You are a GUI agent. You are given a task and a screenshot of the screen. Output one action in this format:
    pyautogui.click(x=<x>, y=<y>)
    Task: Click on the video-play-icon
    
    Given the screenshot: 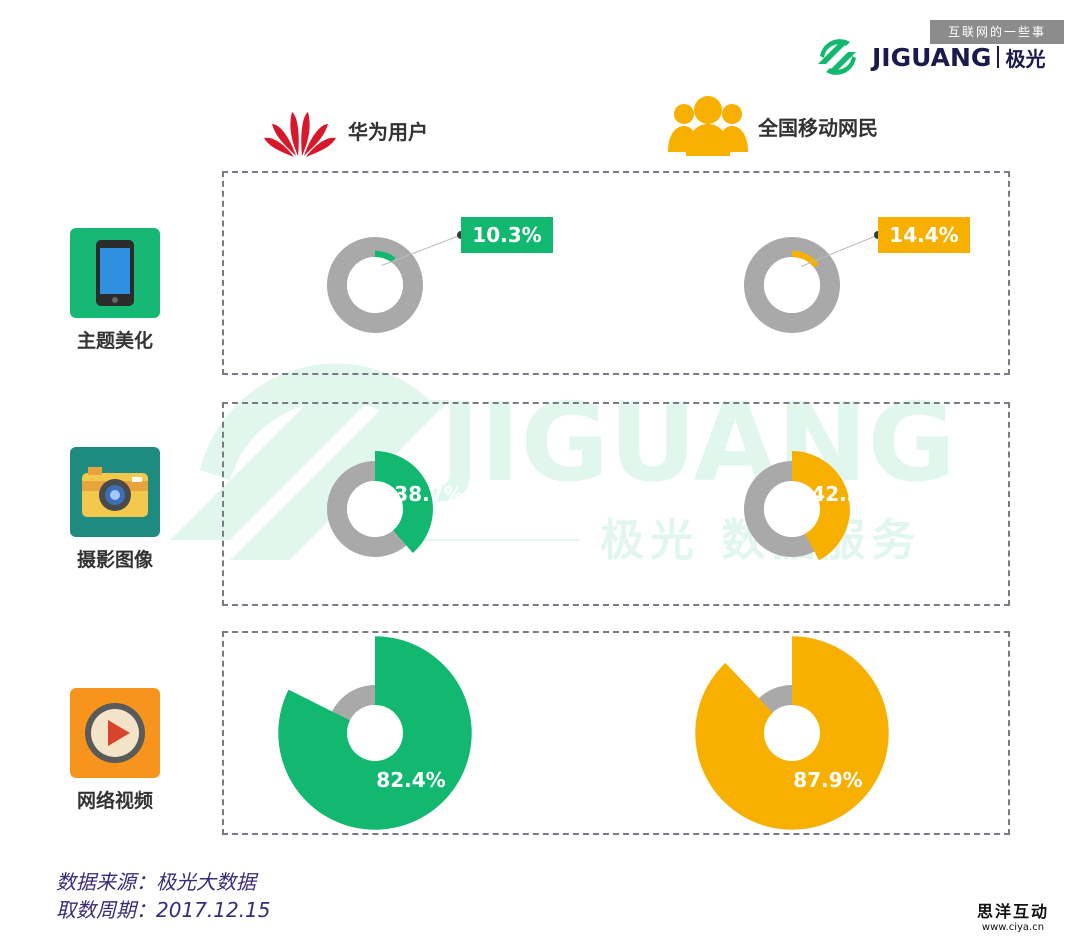 What is the action you would take?
    pyautogui.click(x=115, y=733)
    